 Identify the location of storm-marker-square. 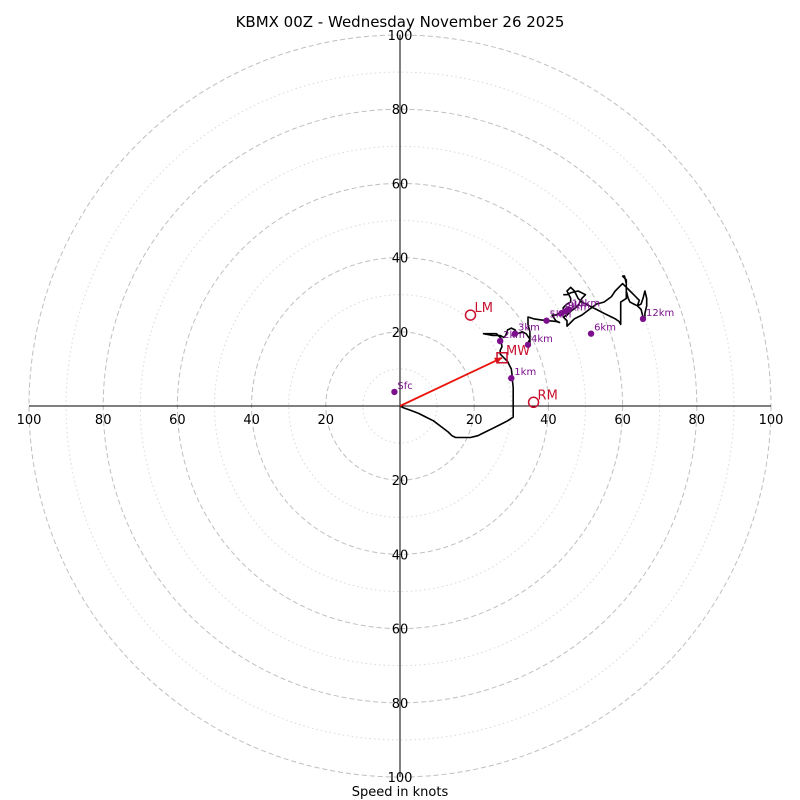
(502, 358).